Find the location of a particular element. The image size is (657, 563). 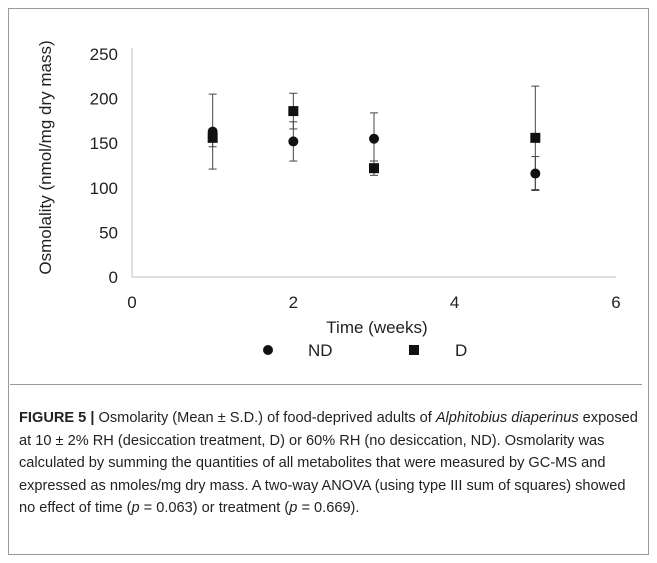

x-tick-label: 6 is located at coordinates (615, 302).